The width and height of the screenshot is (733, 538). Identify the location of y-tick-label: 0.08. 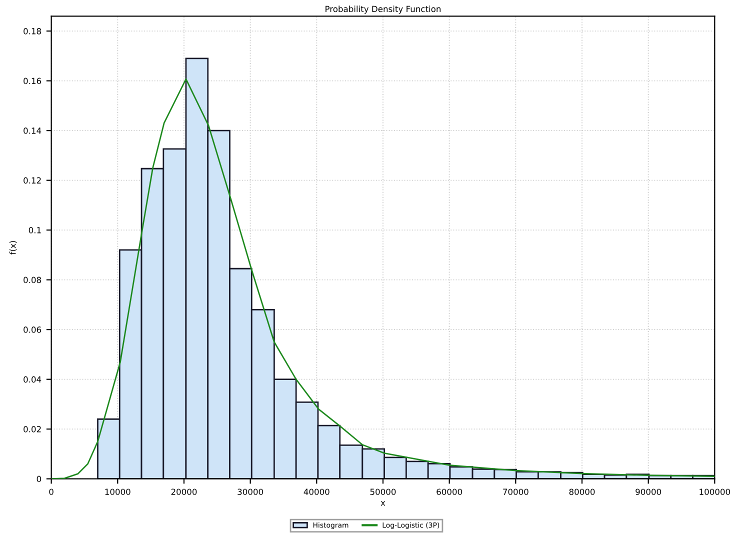
(33, 280).